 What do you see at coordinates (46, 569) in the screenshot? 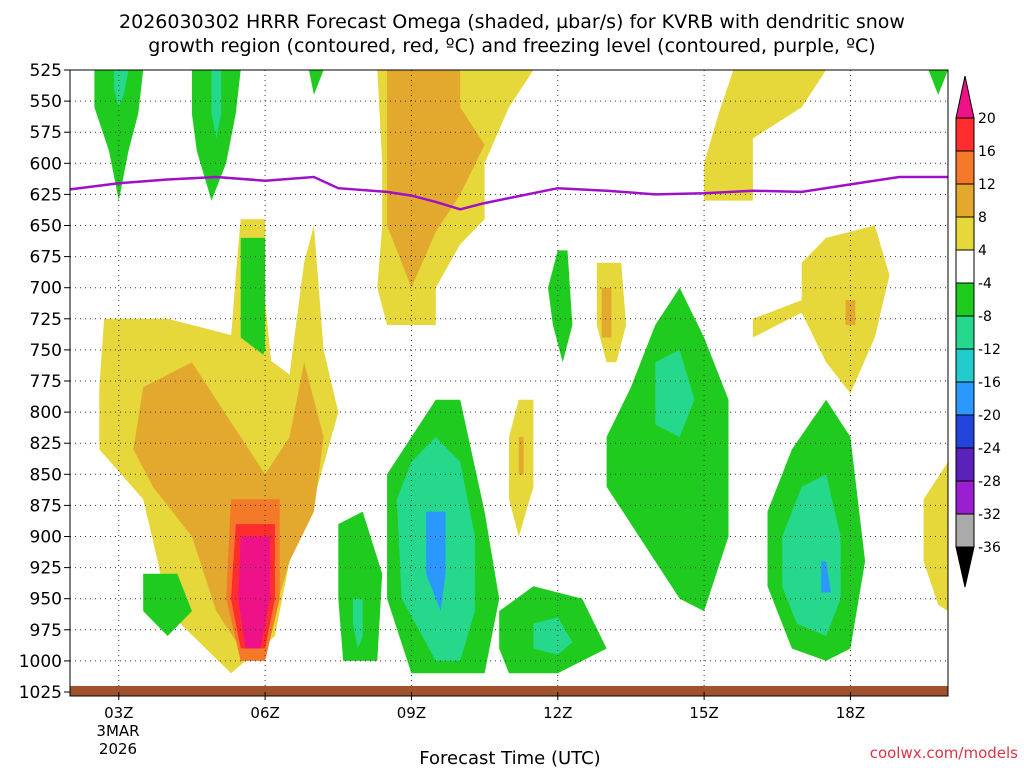
I see `y-tick-label: 925` at bounding box center [46, 569].